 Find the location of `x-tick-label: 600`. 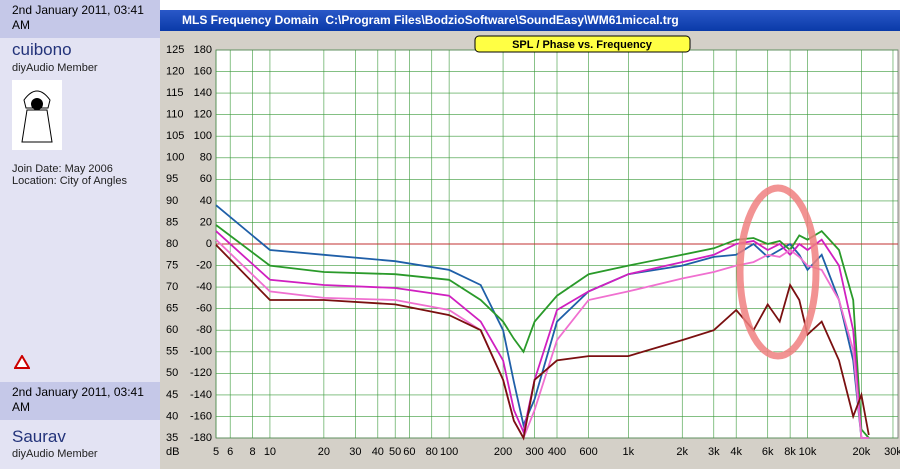

x-tick-label: 600 is located at coordinates (588, 452).